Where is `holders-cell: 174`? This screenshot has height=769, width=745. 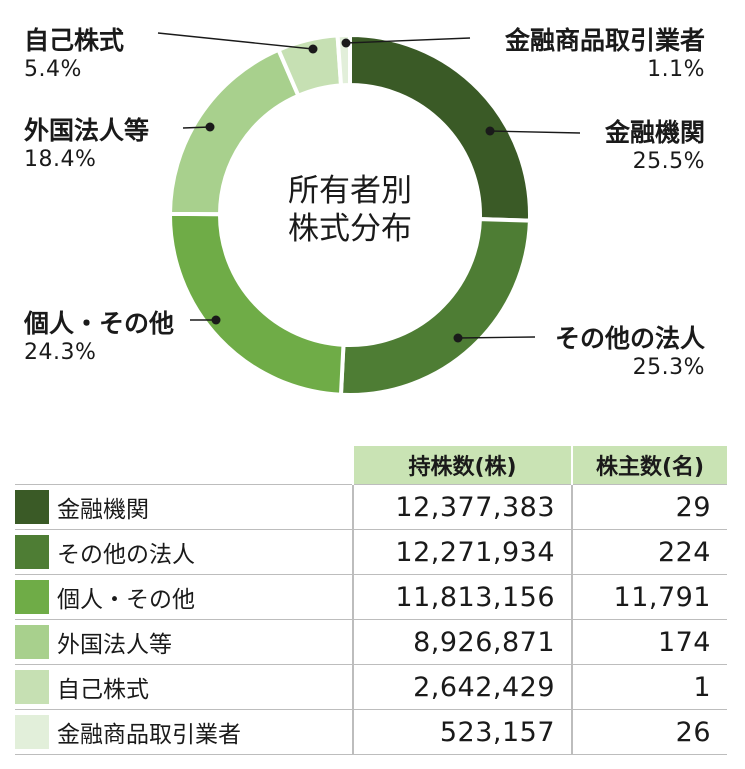 holders-cell: 174 is located at coordinates (649, 642).